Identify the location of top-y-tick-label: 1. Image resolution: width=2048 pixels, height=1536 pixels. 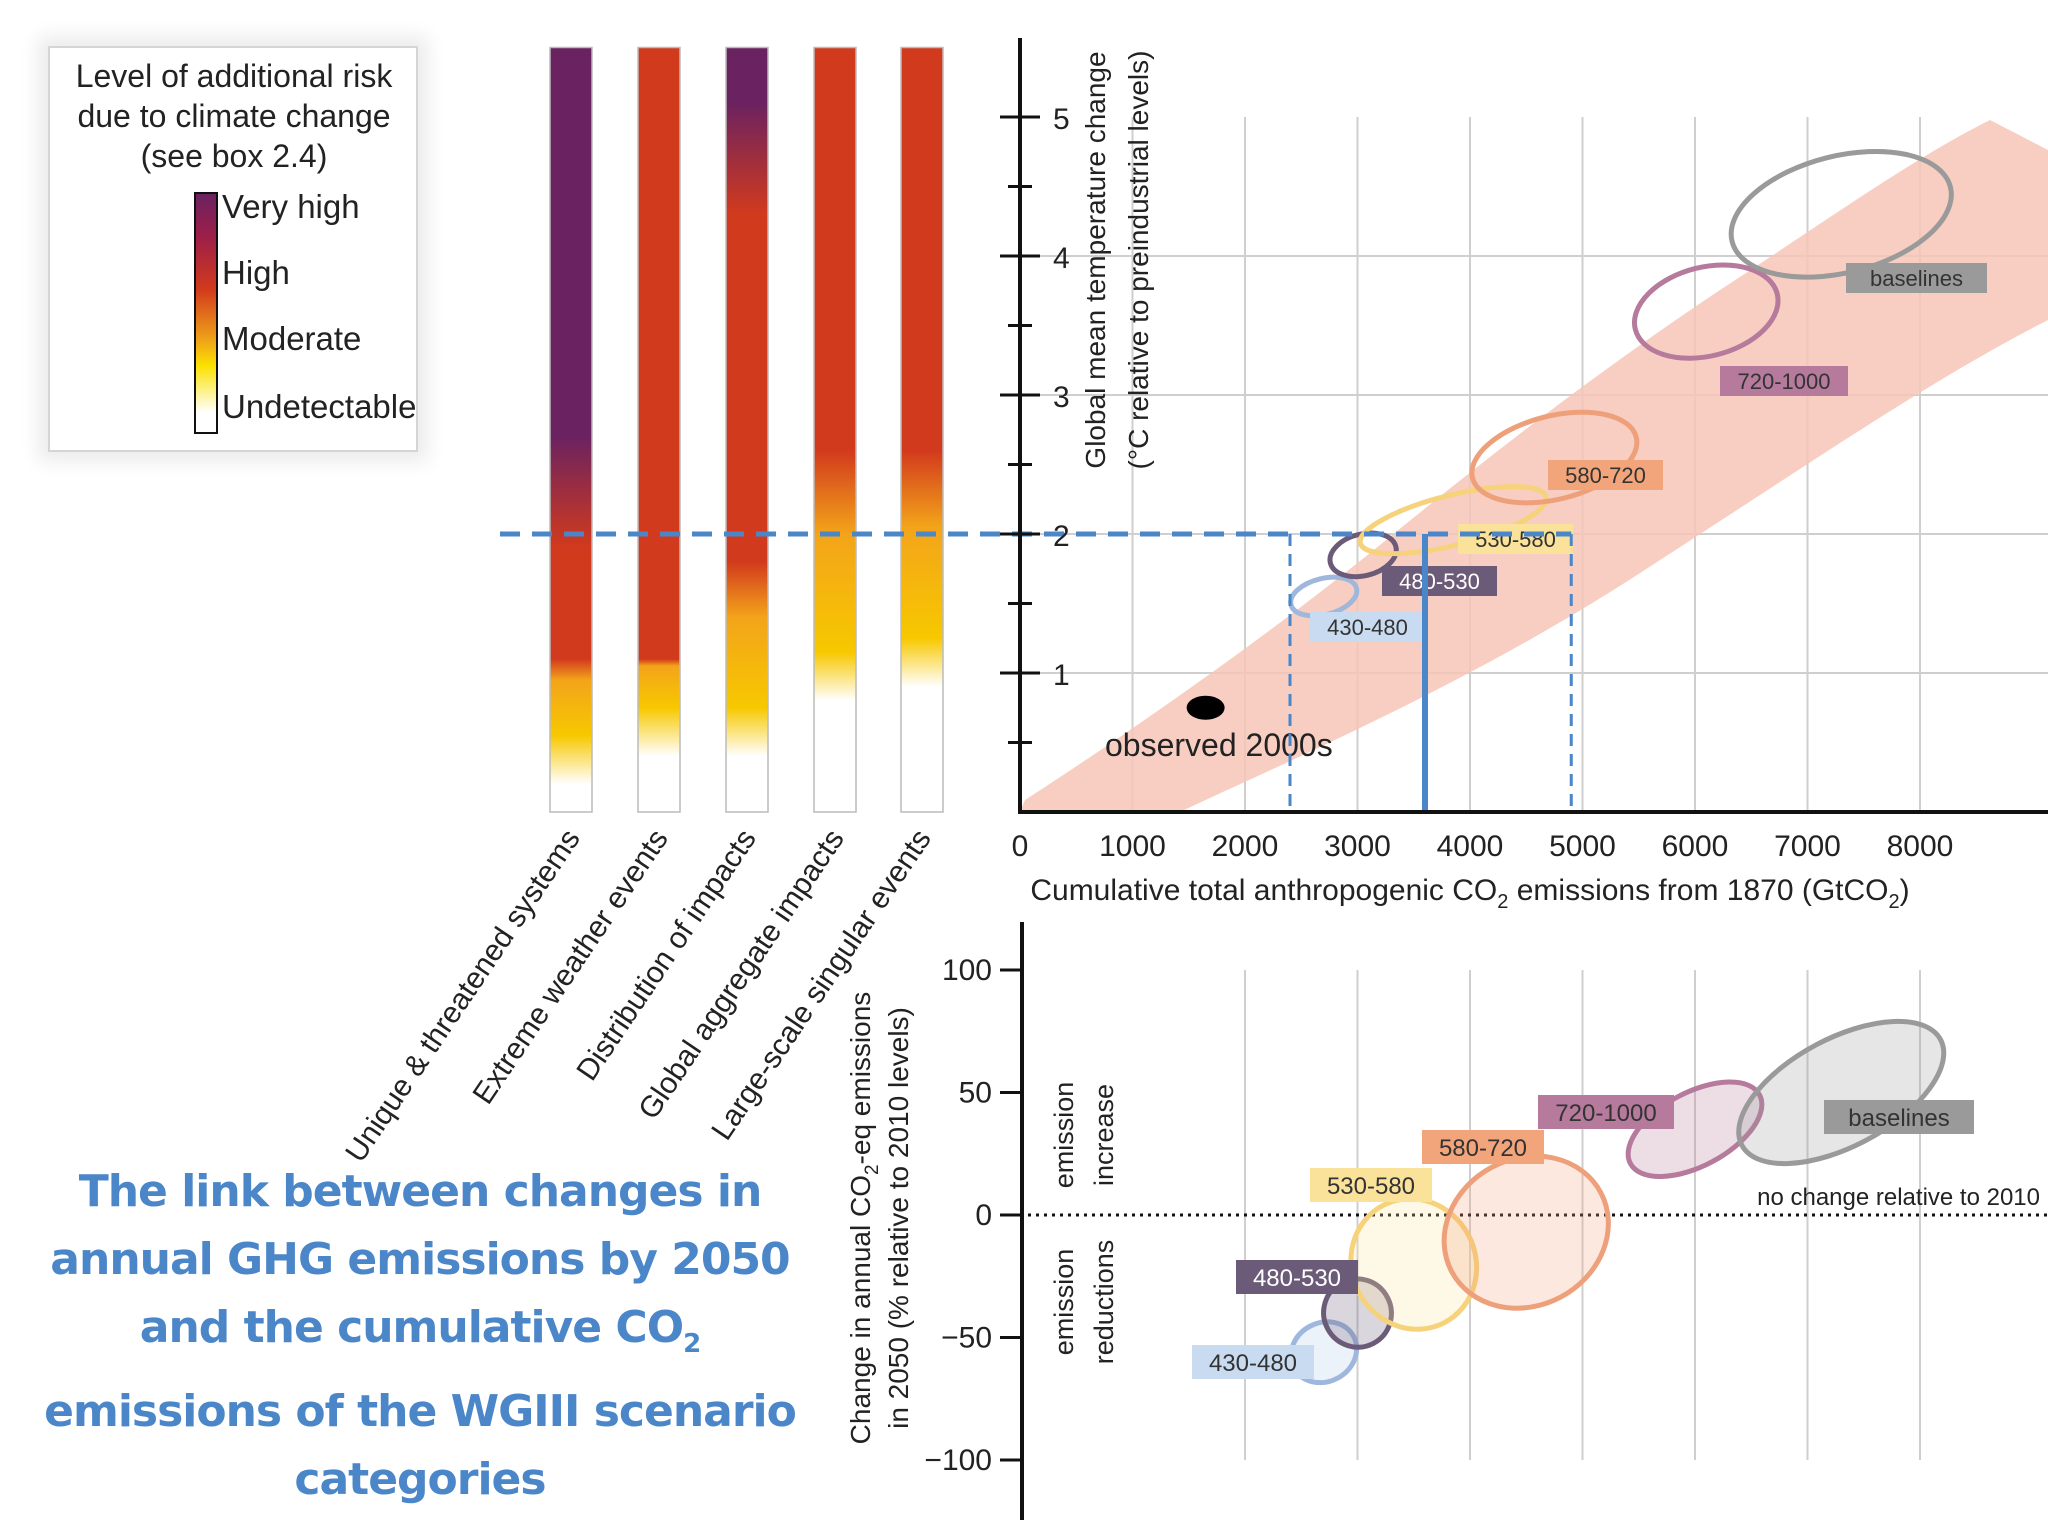
(1061, 675).